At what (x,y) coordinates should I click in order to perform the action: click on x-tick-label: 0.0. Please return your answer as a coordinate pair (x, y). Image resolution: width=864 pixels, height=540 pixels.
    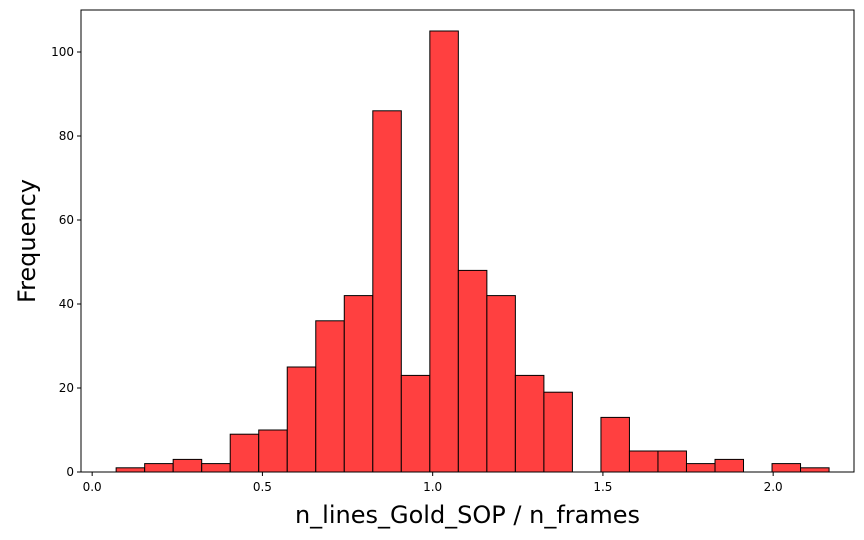
    Looking at the image, I should click on (92, 487).